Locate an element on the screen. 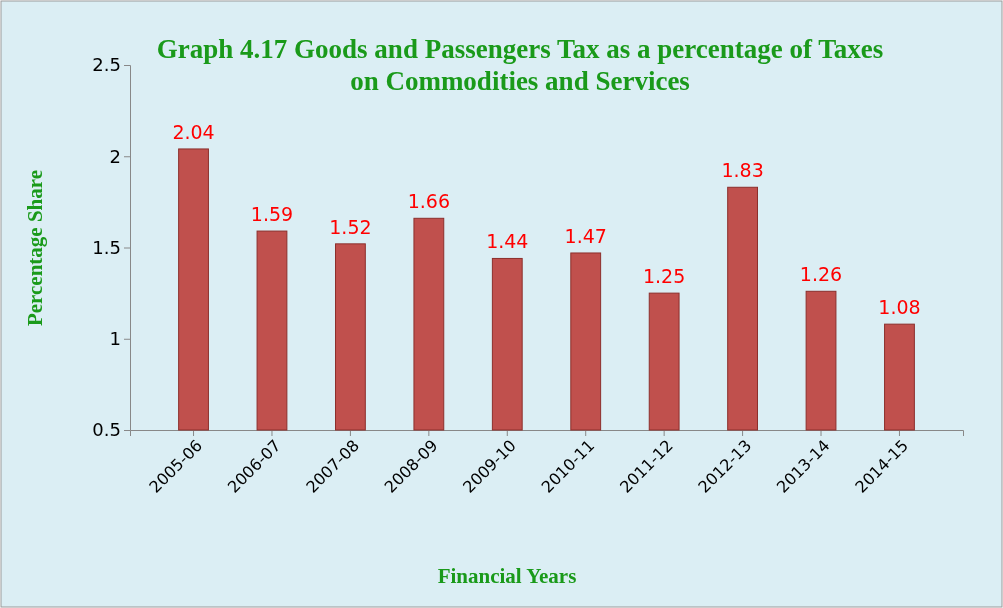  chart-title: Graph 4.17 Goods and Passengers Tax as a percentage of Taxes on Commodities and Services is located at coordinates (520, 65).